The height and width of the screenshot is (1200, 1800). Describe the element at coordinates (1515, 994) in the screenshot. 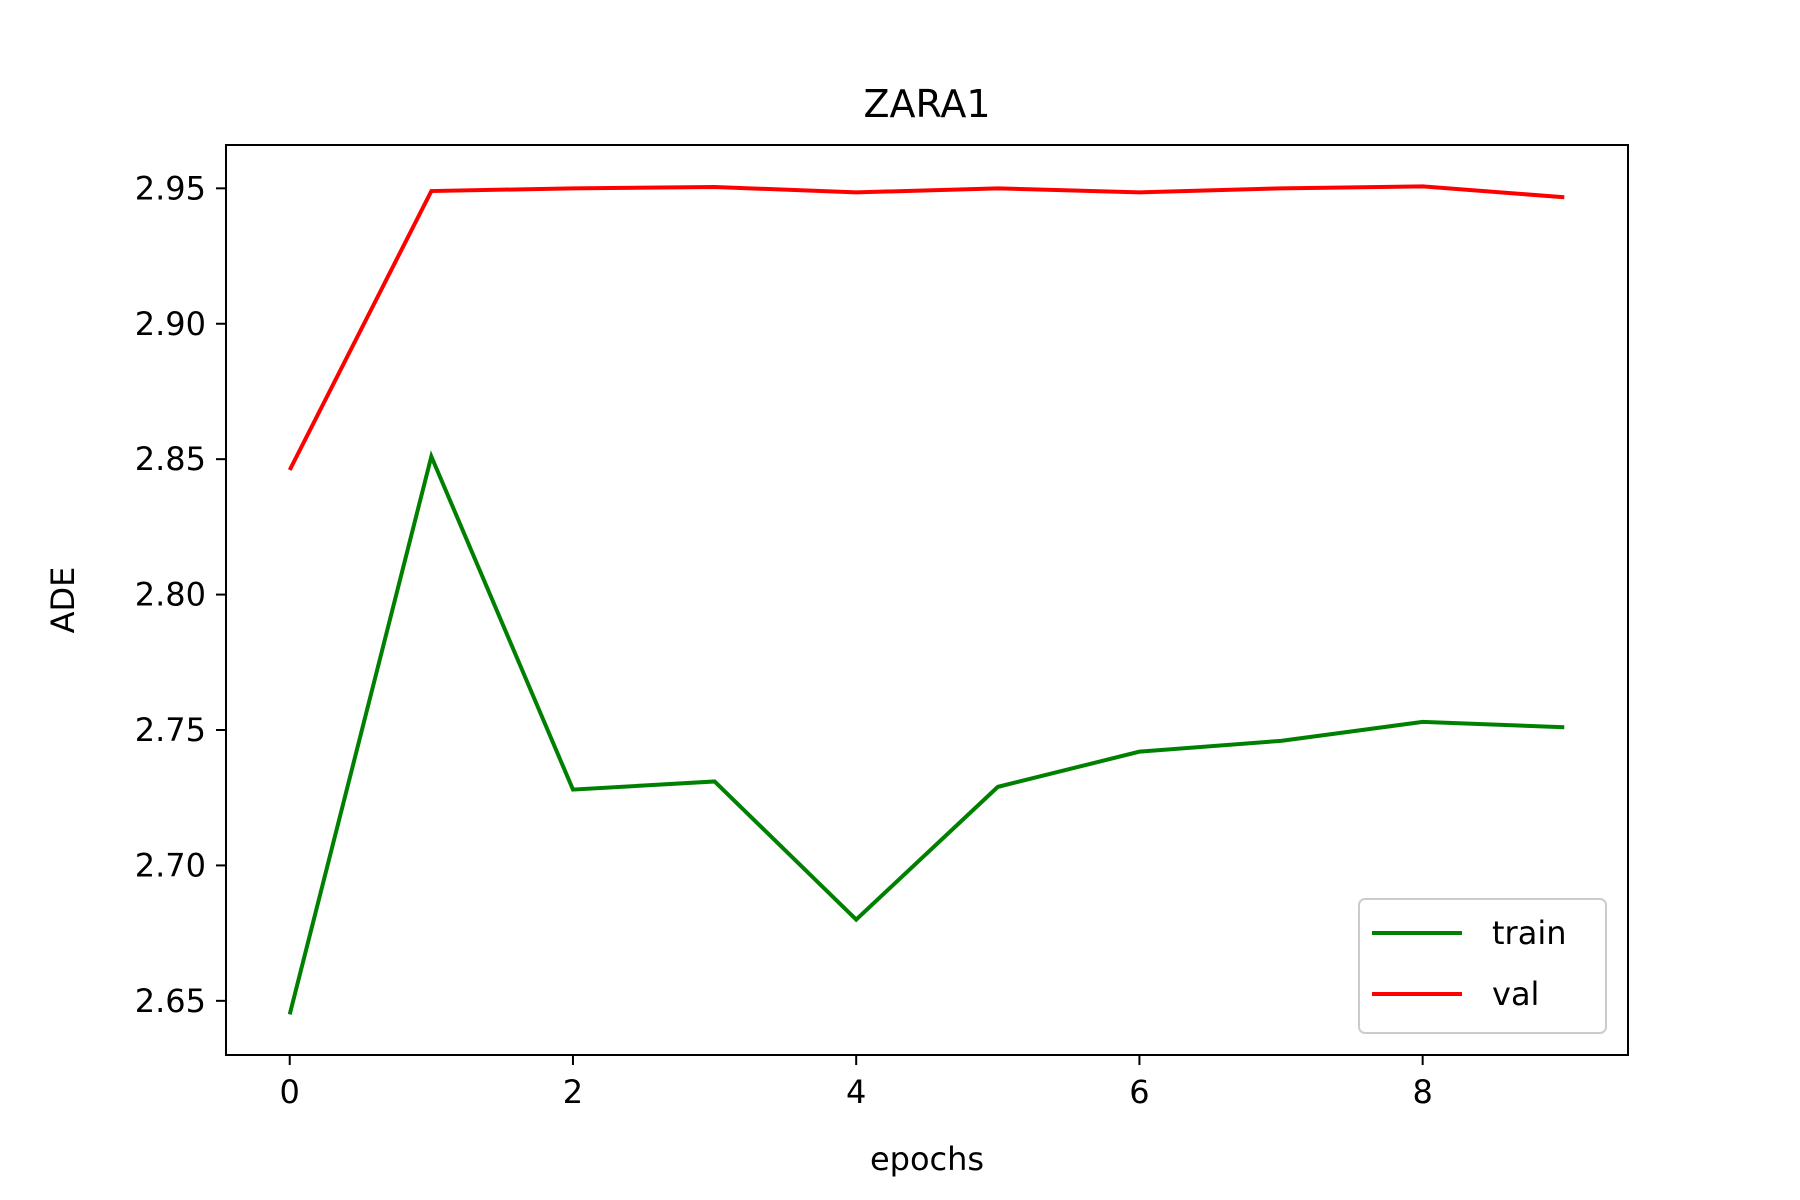

I see `legend-label-val: val` at that location.